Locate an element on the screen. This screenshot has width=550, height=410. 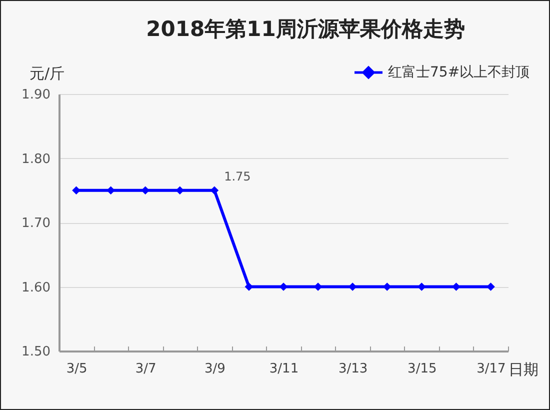
x-axis-title: 日期 is located at coordinates (523, 369).